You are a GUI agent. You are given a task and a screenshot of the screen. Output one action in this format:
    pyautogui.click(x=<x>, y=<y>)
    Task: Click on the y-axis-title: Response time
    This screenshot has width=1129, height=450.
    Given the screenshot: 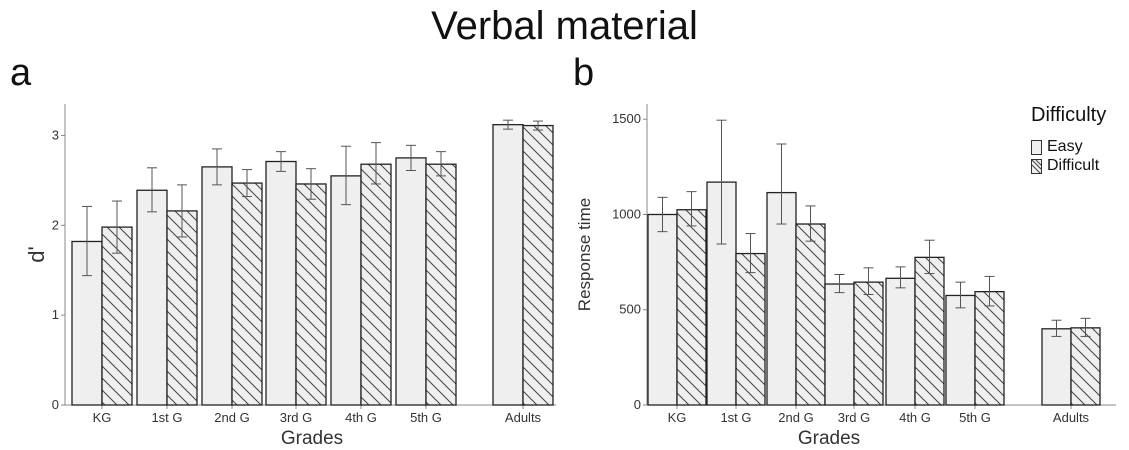 What is the action you would take?
    pyautogui.click(x=584, y=254)
    